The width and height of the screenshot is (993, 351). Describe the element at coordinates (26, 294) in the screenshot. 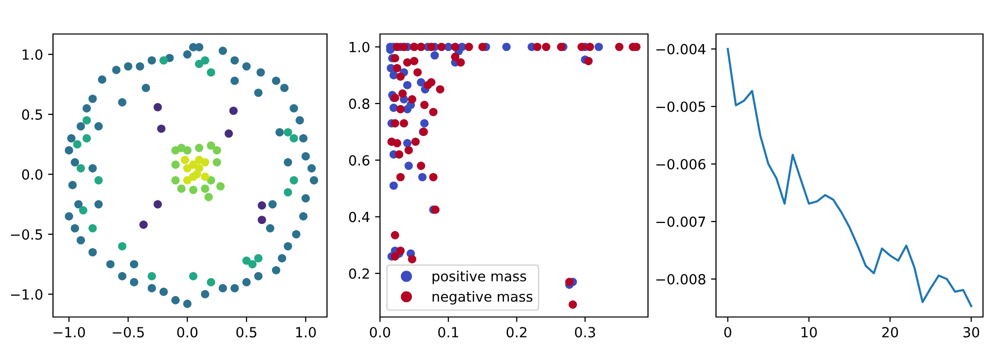

I see `y-tick-label: −1.0` at that location.